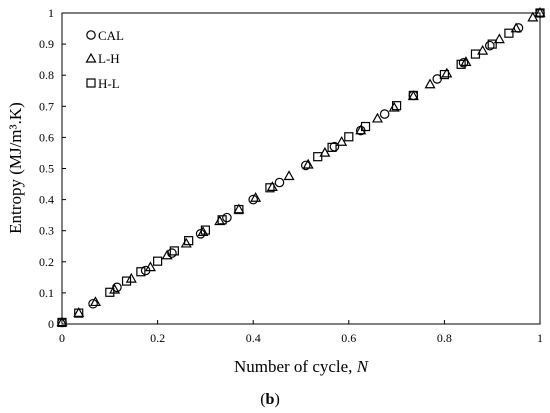  Describe the element at coordinates (111, 35) in the screenshot. I see `legend-label-cal: CAL` at that location.